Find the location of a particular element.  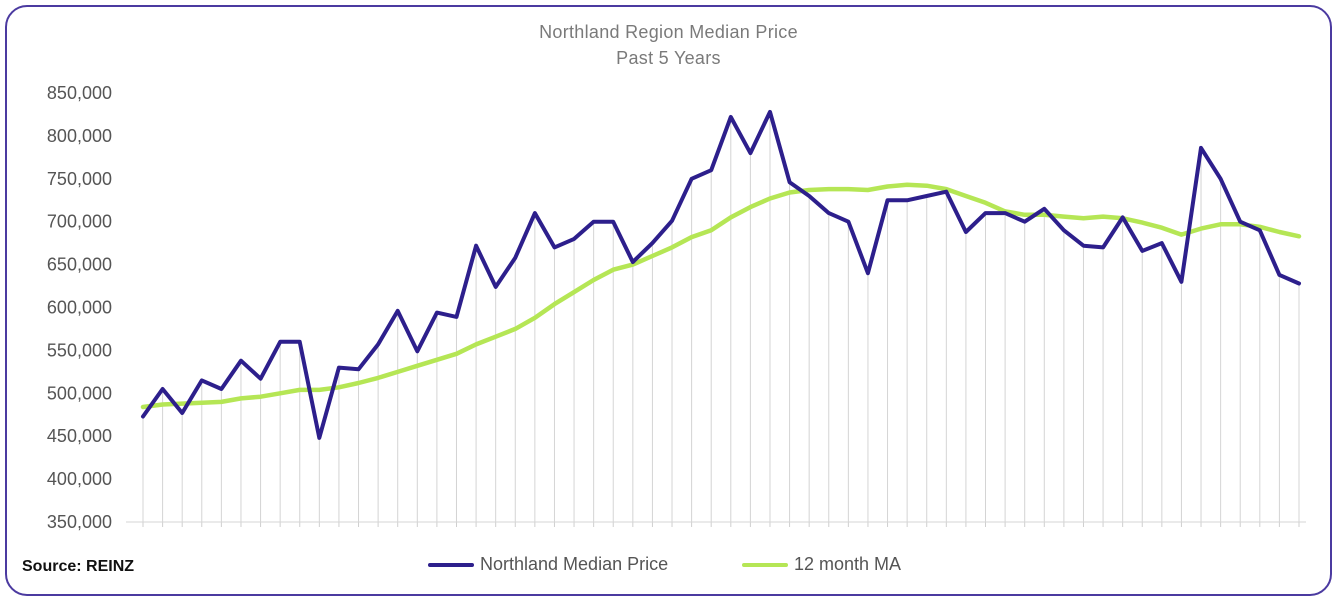

y-tick-label: 800,000 is located at coordinates (79, 136).